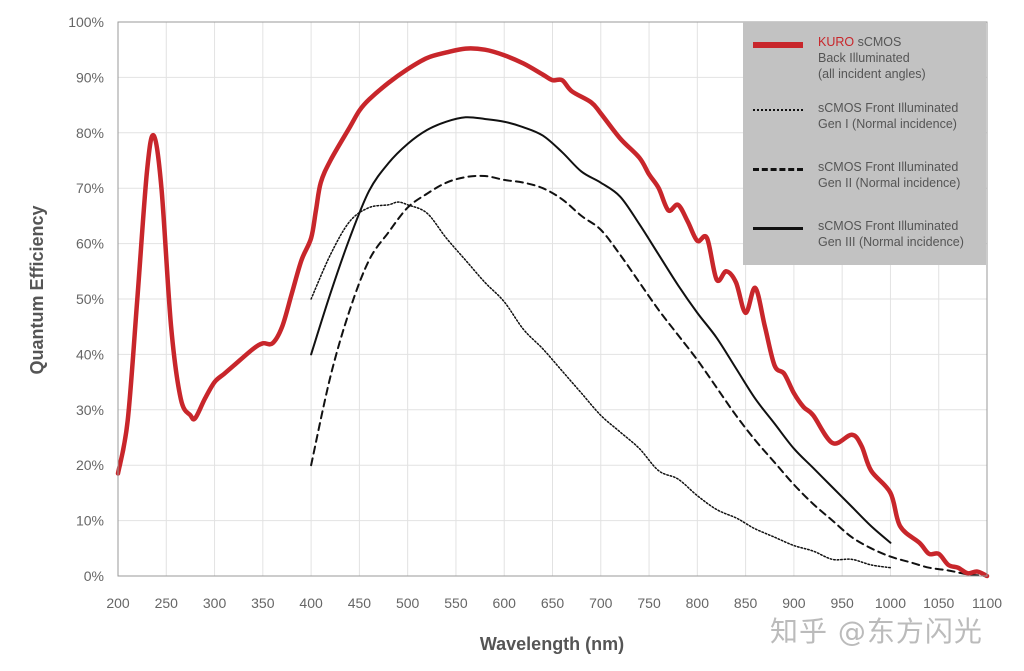 Image resolution: width=1024 pixels, height=671 pixels. What do you see at coordinates (360, 603) in the screenshot?
I see `x-tick-label: 450` at bounding box center [360, 603].